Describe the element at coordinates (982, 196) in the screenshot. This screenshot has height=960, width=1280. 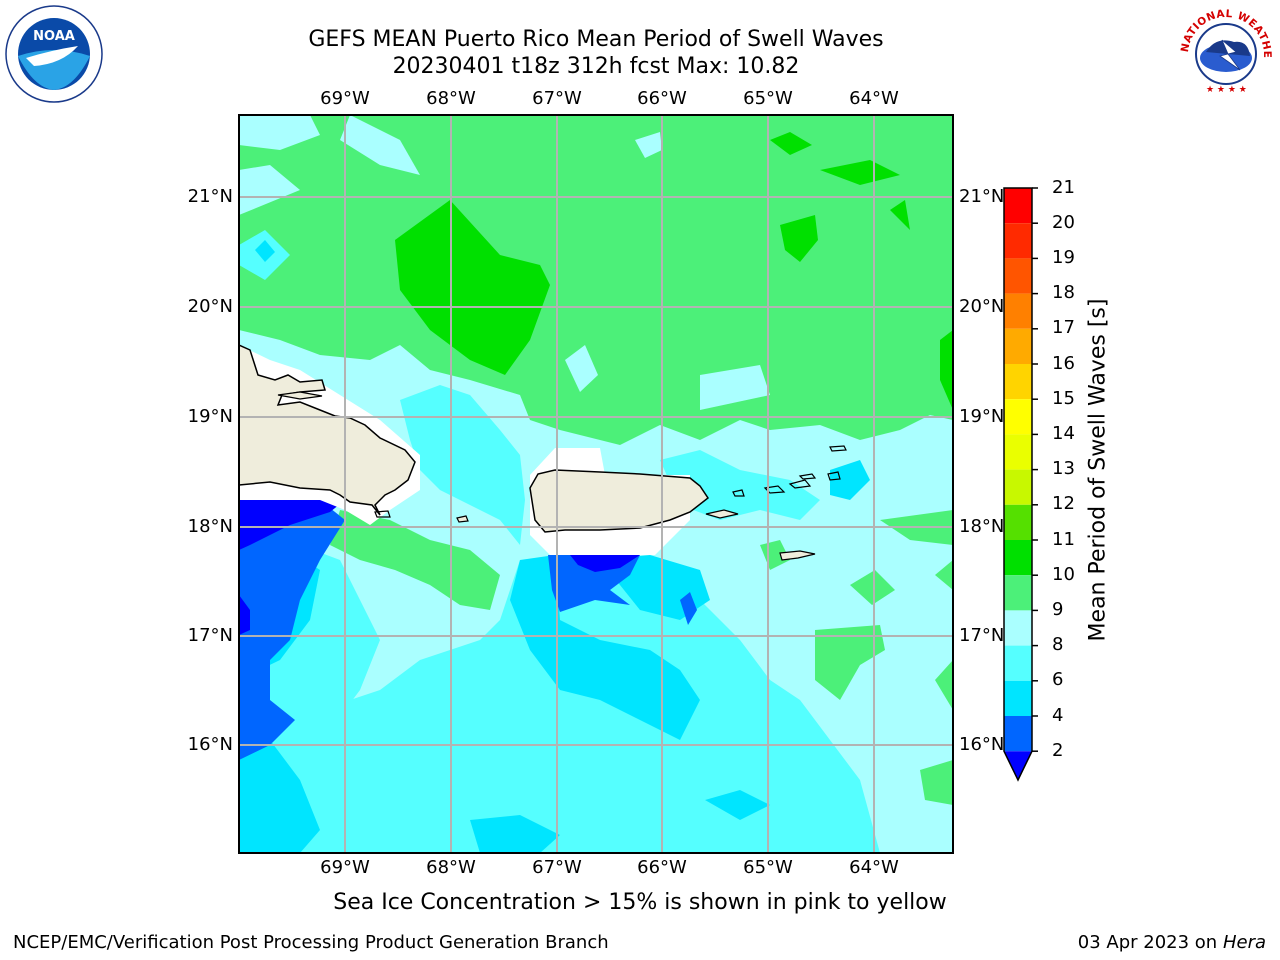
I see `lat-tick-right: 21°N` at that location.